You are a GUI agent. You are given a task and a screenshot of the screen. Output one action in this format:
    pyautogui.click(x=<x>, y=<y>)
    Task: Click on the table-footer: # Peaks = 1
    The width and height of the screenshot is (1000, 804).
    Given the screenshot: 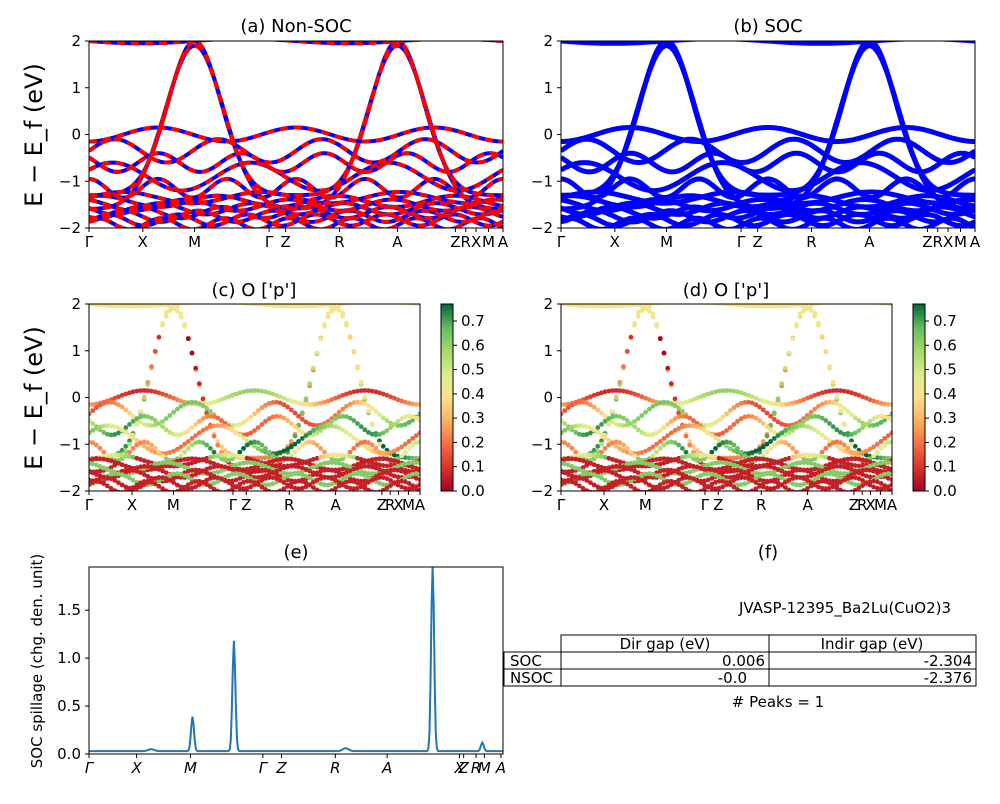 What is the action you would take?
    pyautogui.click(x=778, y=702)
    